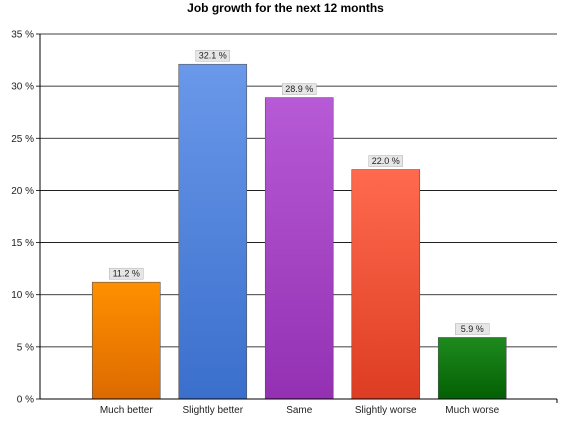  I want to click on y-tick-label: 35 %, so click(22, 35).